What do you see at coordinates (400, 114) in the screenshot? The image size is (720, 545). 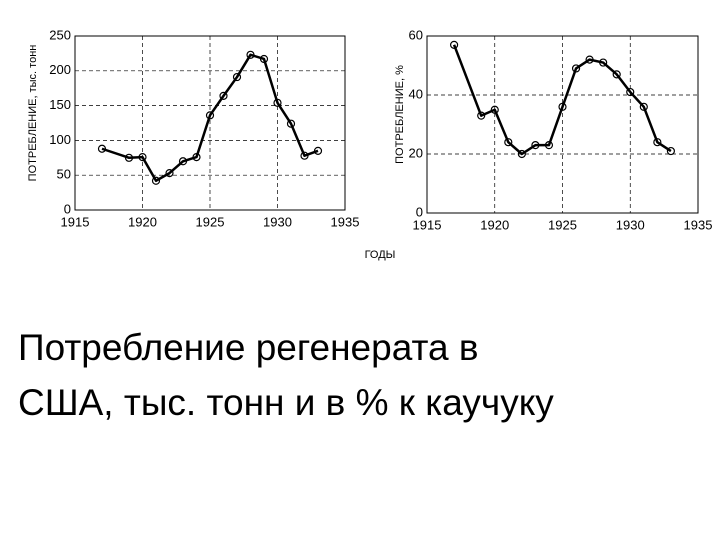 I see `y-axis-title: ПОТРЕБЛЕНИЕ, %` at bounding box center [400, 114].